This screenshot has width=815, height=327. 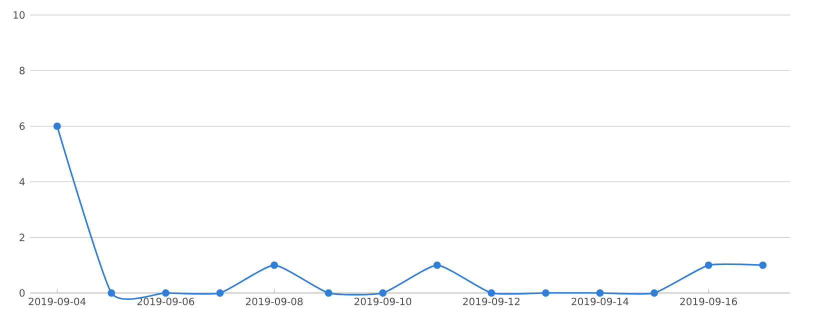 I want to click on y-tick-label: 10, so click(x=19, y=15).